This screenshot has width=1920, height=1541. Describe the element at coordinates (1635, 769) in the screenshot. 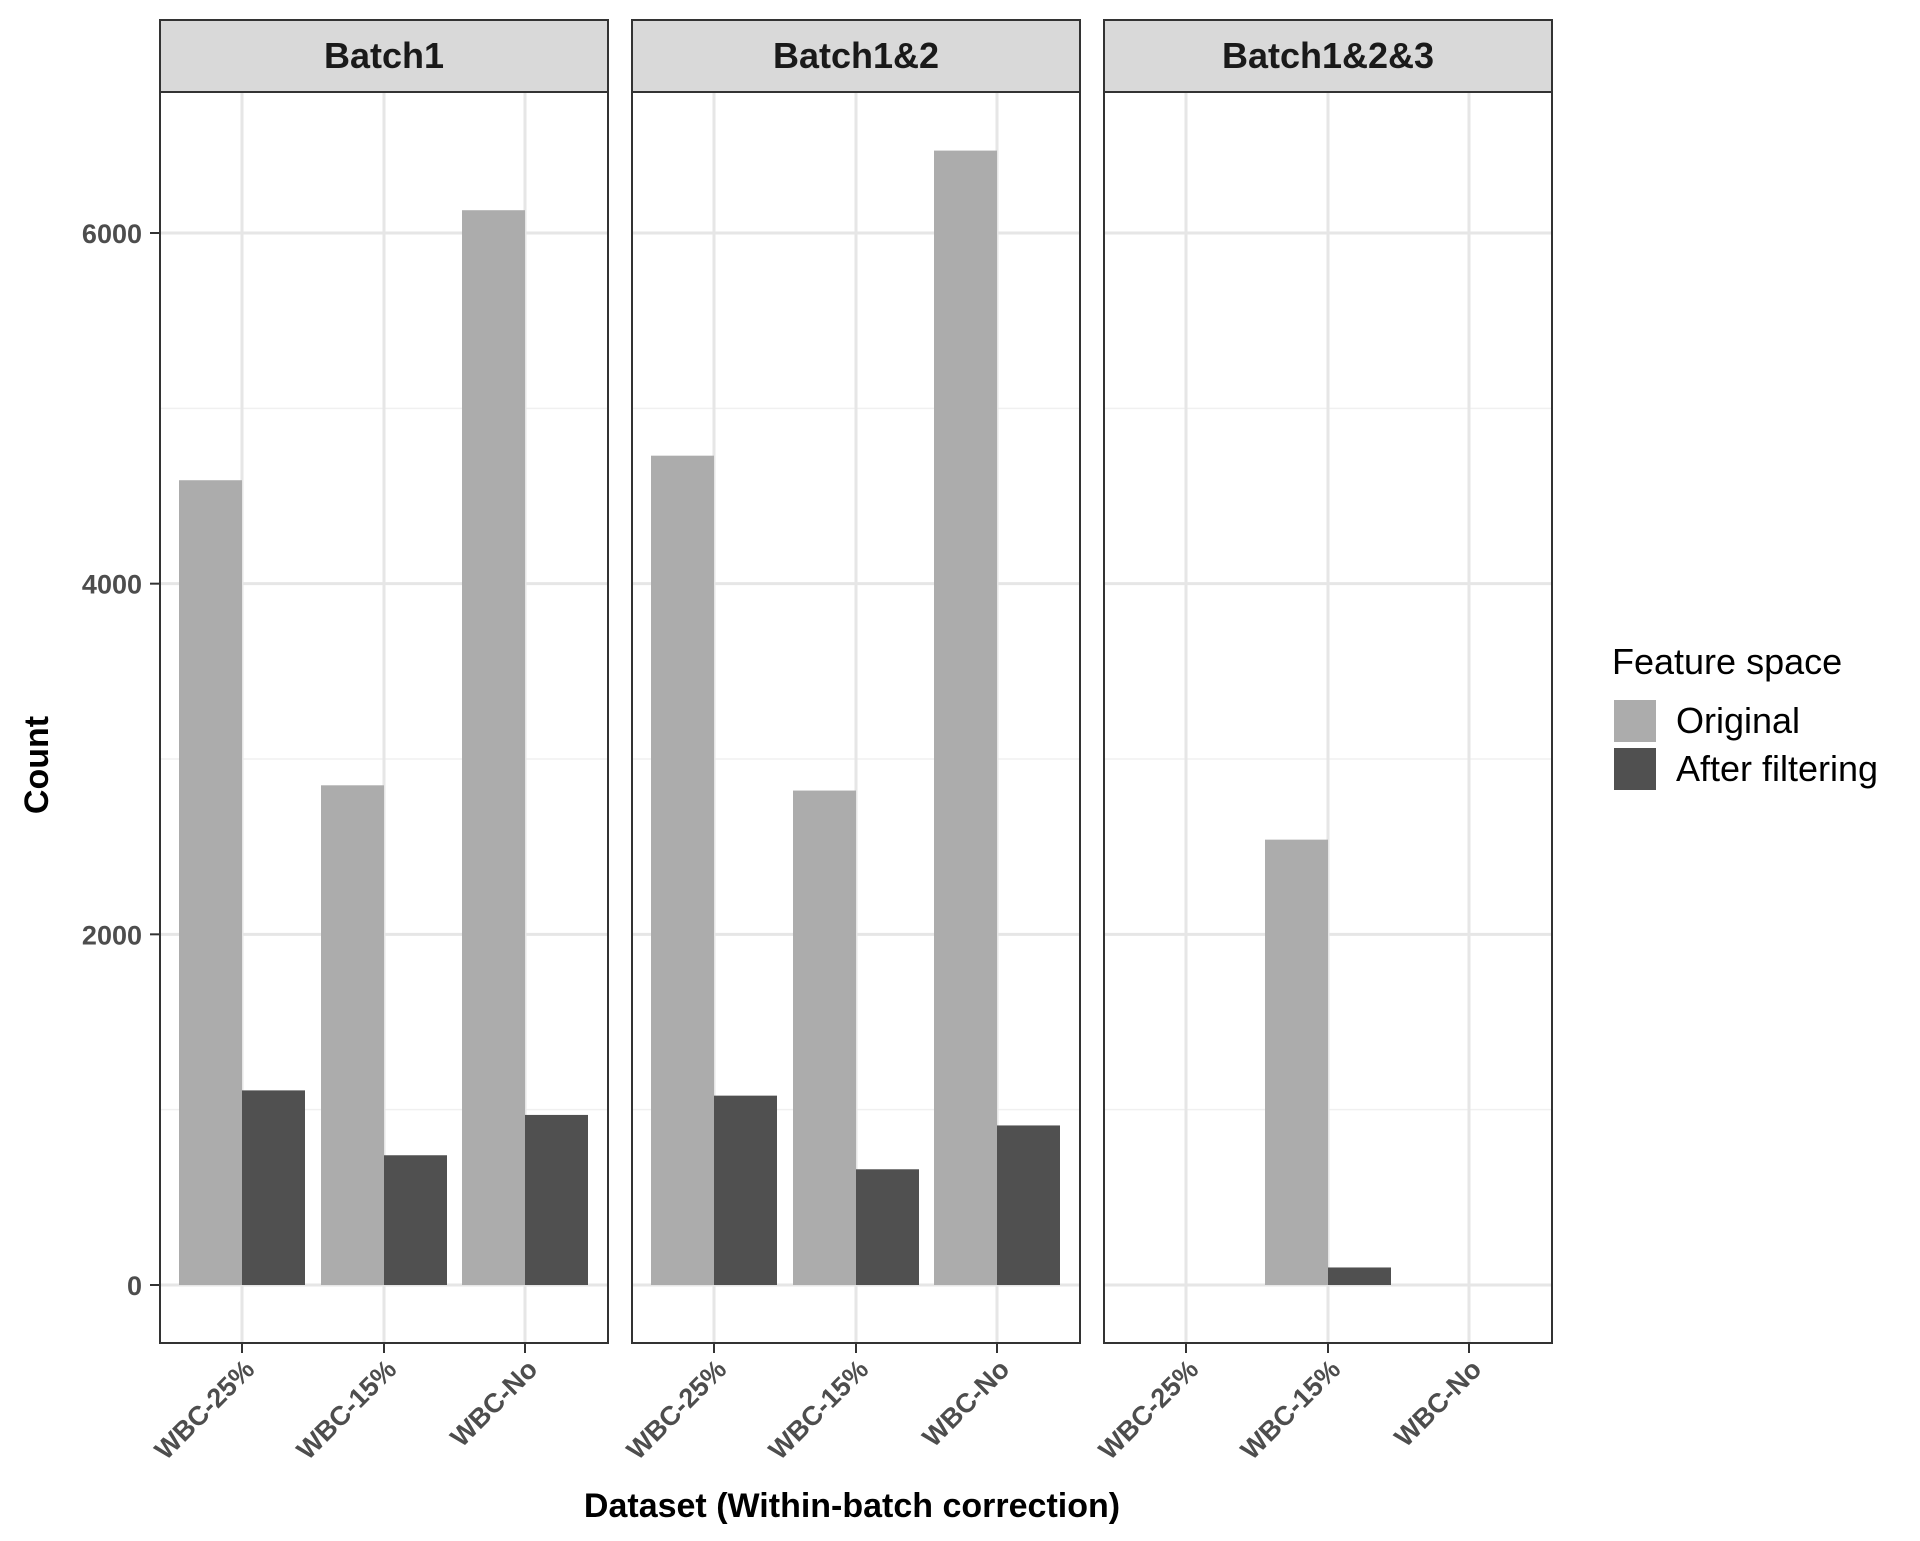

I see `legend-key-after-filtering` at that location.